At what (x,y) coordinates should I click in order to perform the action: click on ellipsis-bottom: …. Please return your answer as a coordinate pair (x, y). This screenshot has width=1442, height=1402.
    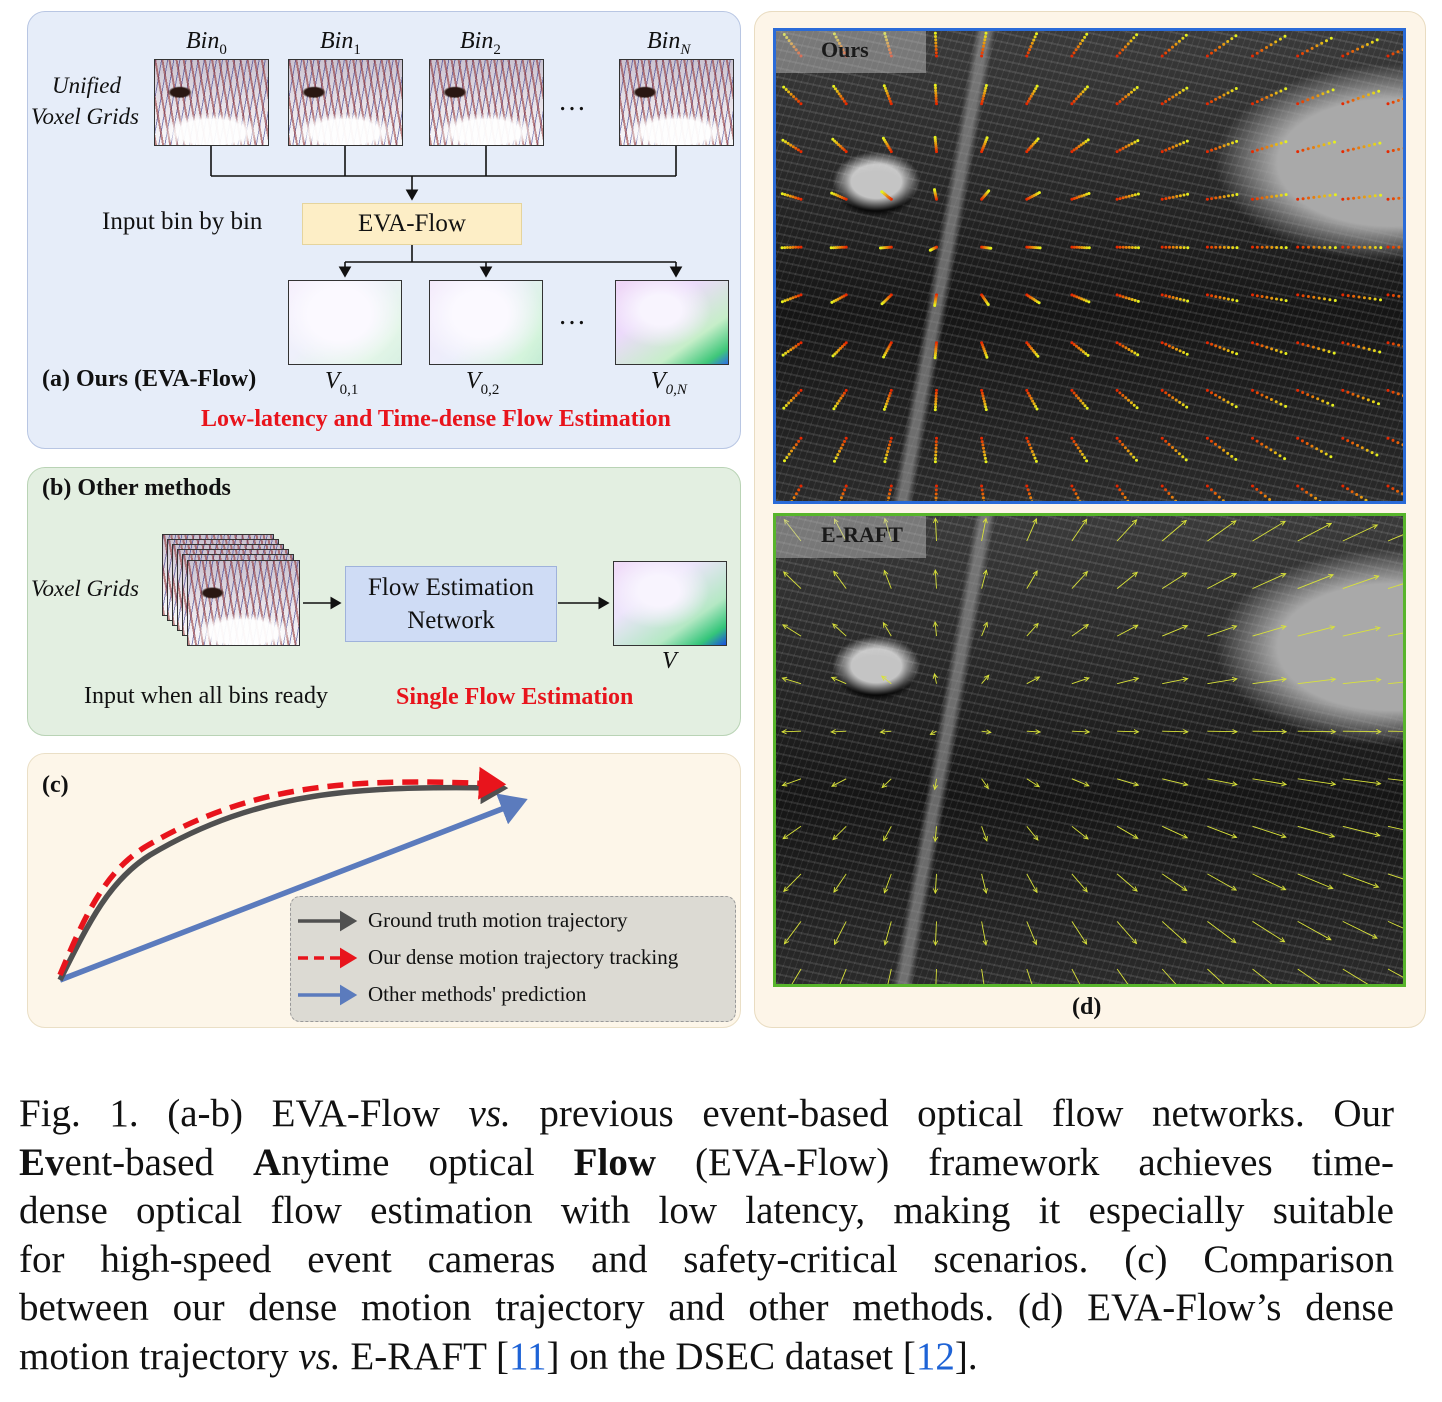
    Looking at the image, I should click on (574, 315).